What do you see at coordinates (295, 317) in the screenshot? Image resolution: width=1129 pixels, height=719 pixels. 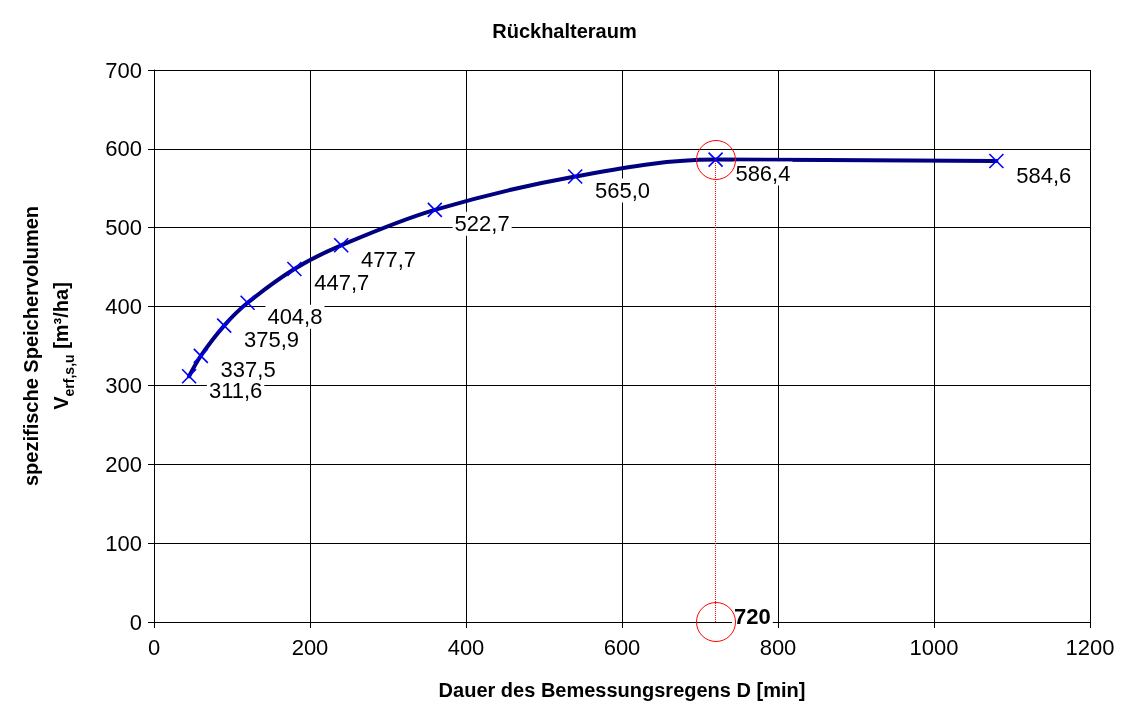 I see `data-label: 404,8` at bounding box center [295, 317].